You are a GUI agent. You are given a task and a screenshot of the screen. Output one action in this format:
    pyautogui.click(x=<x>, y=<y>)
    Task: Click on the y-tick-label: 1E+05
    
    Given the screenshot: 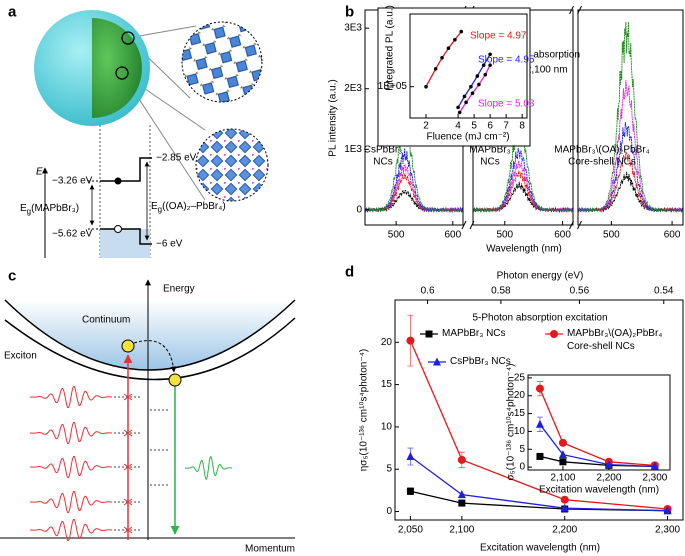 What is the action you would take?
    pyautogui.click(x=393, y=86)
    